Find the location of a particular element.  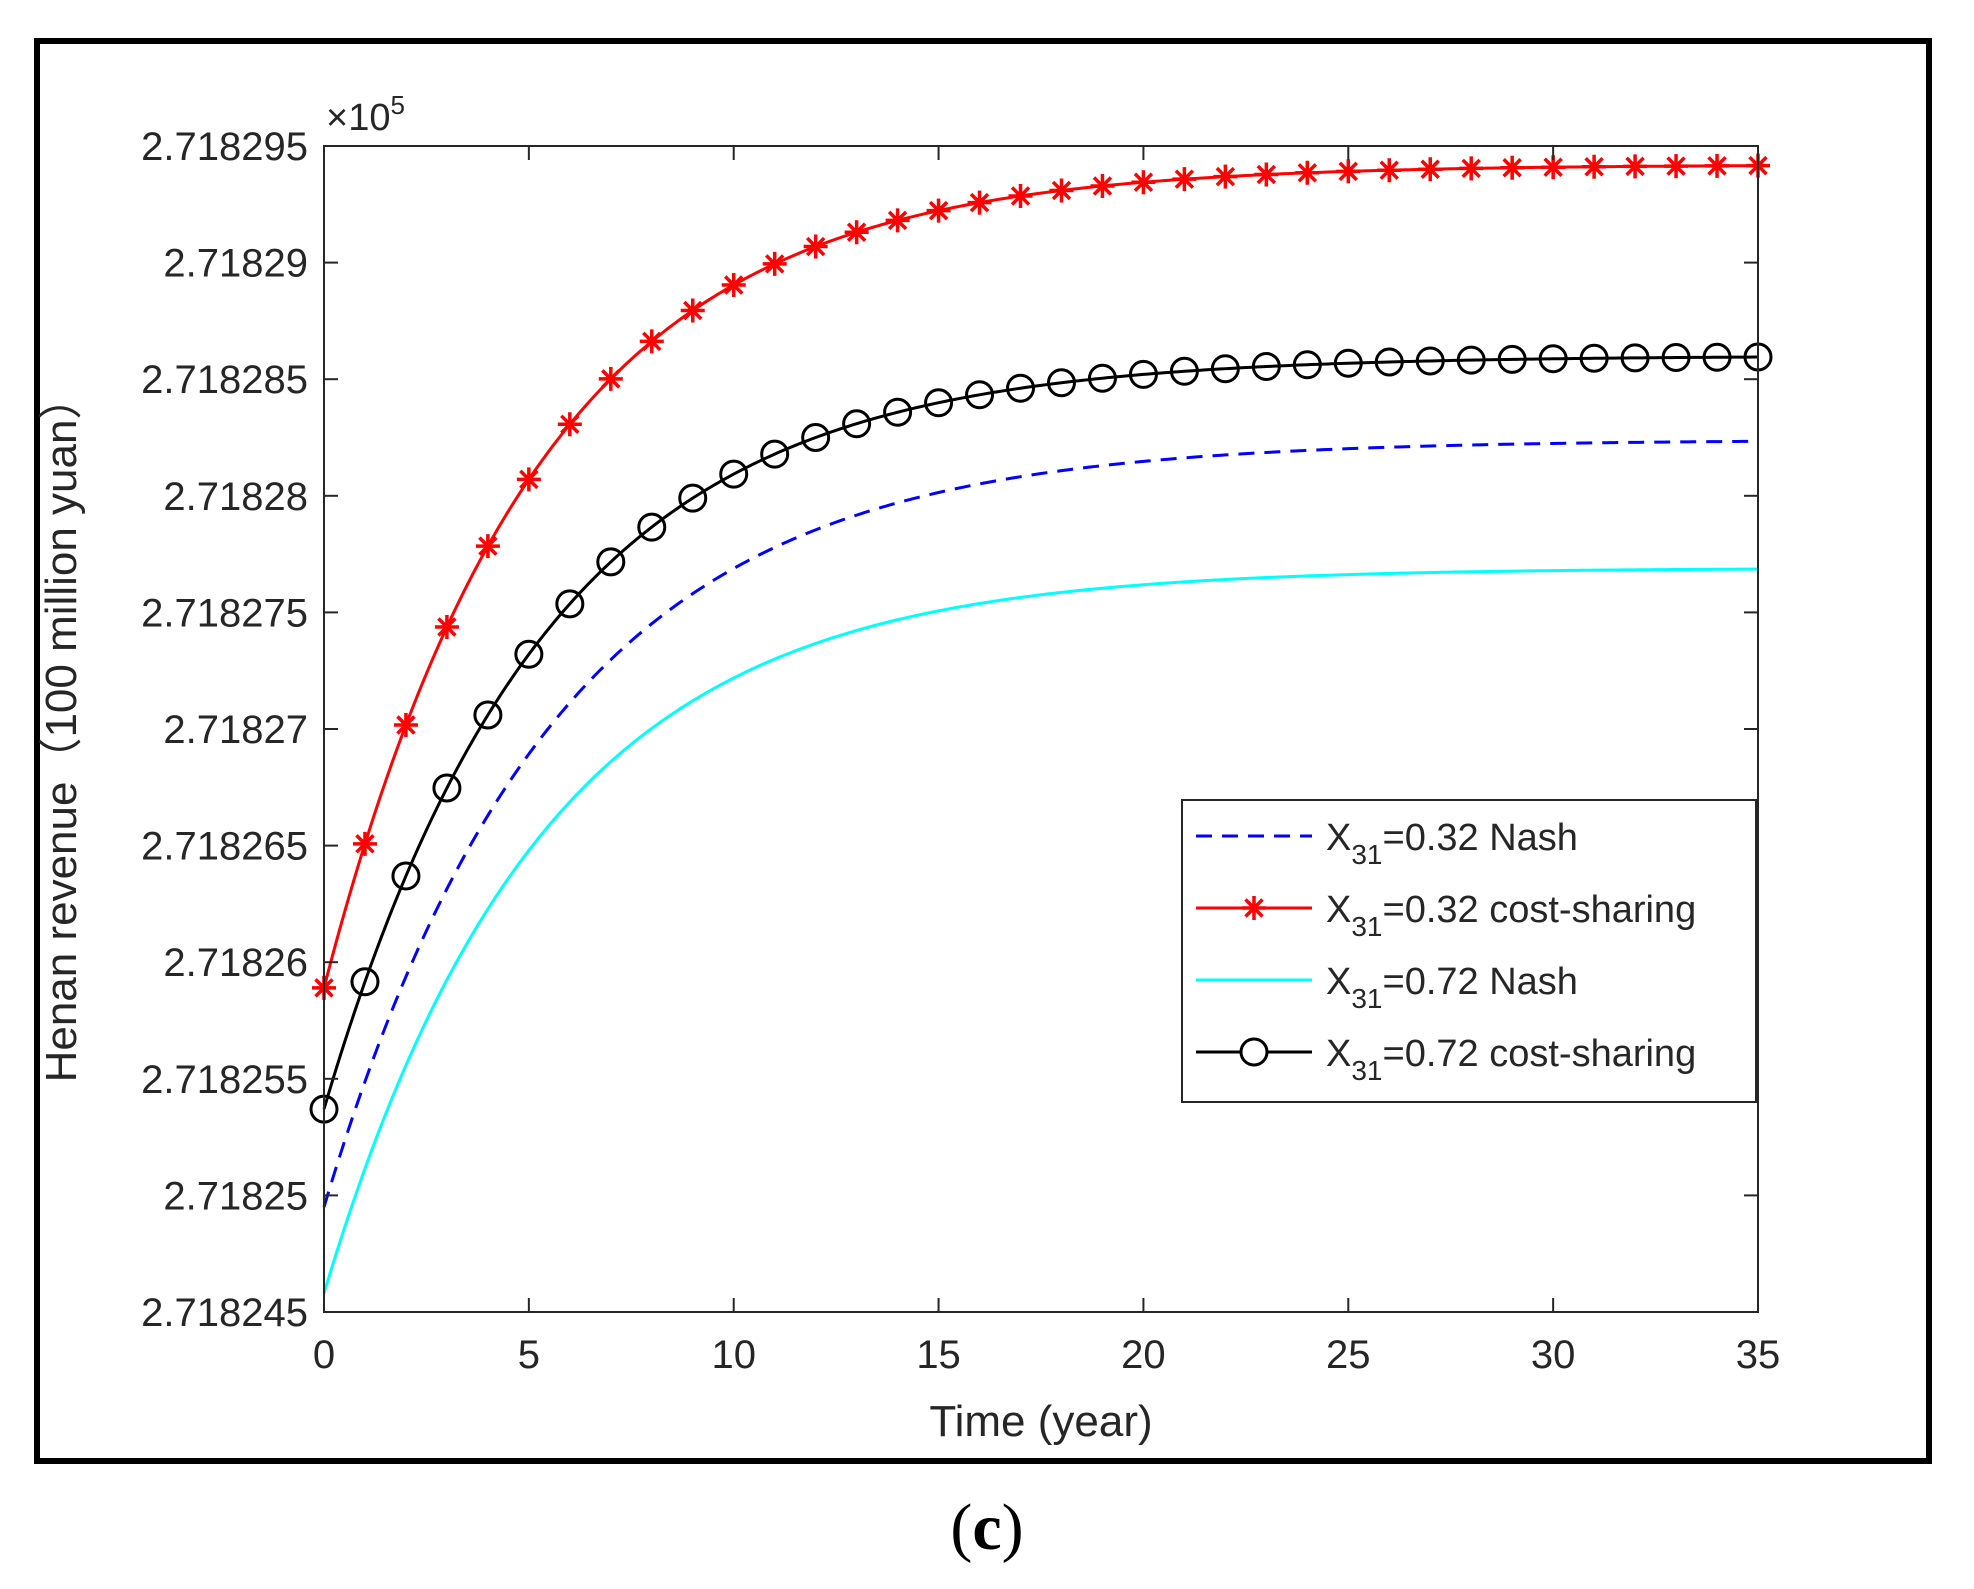

y-exponent-label: ×10⁵ is located at coordinates (365, 114).